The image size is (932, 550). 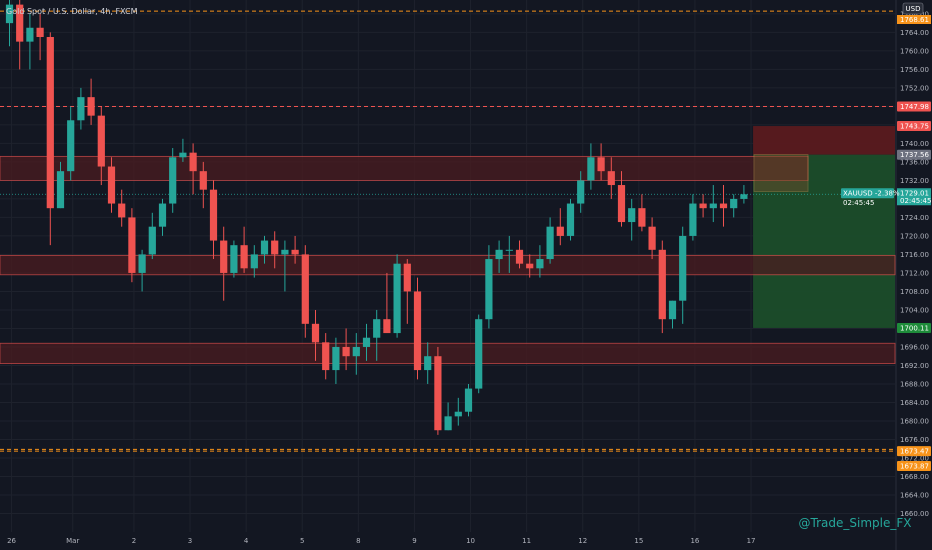 What do you see at coordinates (914, 366) in the screenshot?
I see `y-tick-label: 1692.00` at bounding box center [914, 366].